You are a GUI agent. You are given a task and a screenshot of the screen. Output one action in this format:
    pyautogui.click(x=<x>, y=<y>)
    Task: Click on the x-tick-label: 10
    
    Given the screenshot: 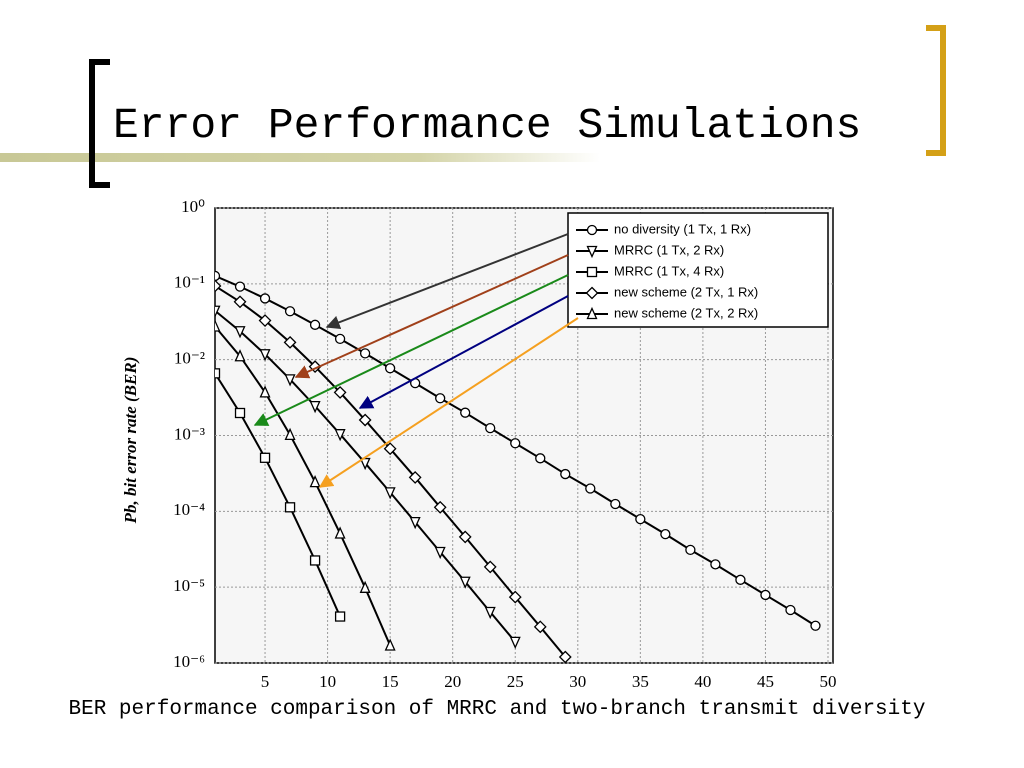 What is the action you would take?
    pyautogui.click(x=327, y=681)
    